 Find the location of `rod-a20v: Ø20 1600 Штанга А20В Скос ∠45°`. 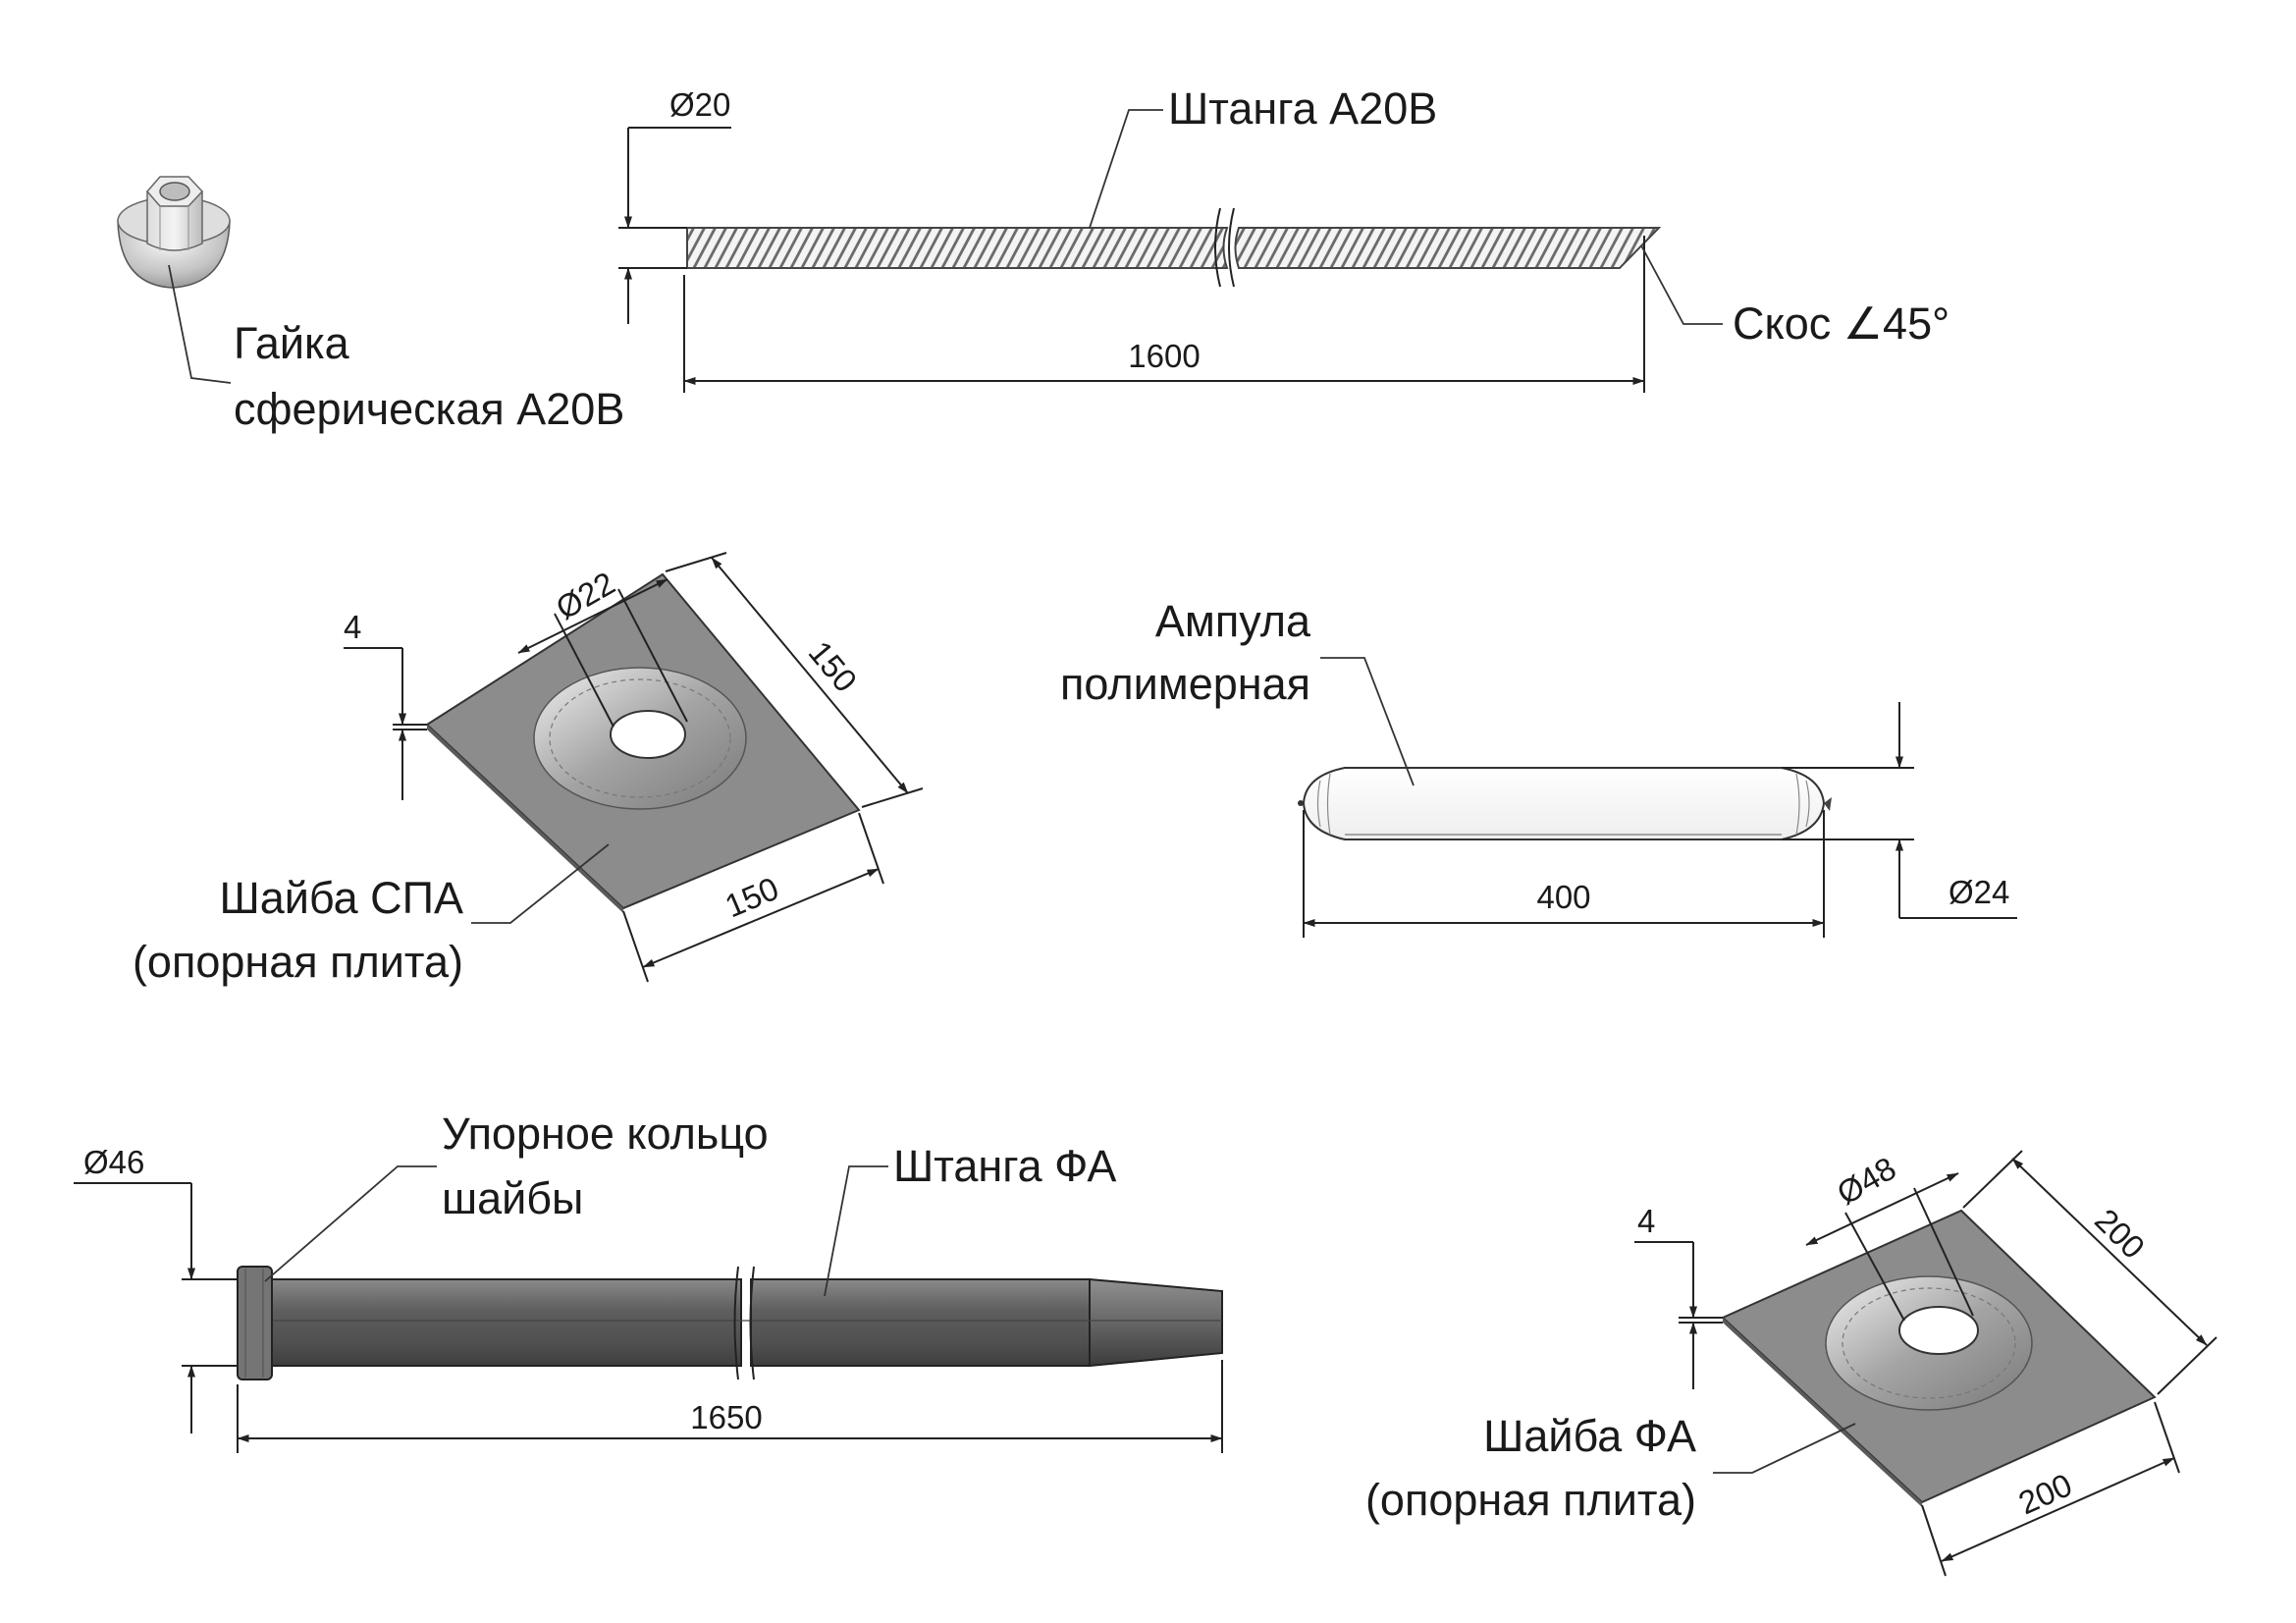

rod-a20v: Ø20 1600 Штанга А20В Скос ∠45° is located at coordinates (1284, 238).